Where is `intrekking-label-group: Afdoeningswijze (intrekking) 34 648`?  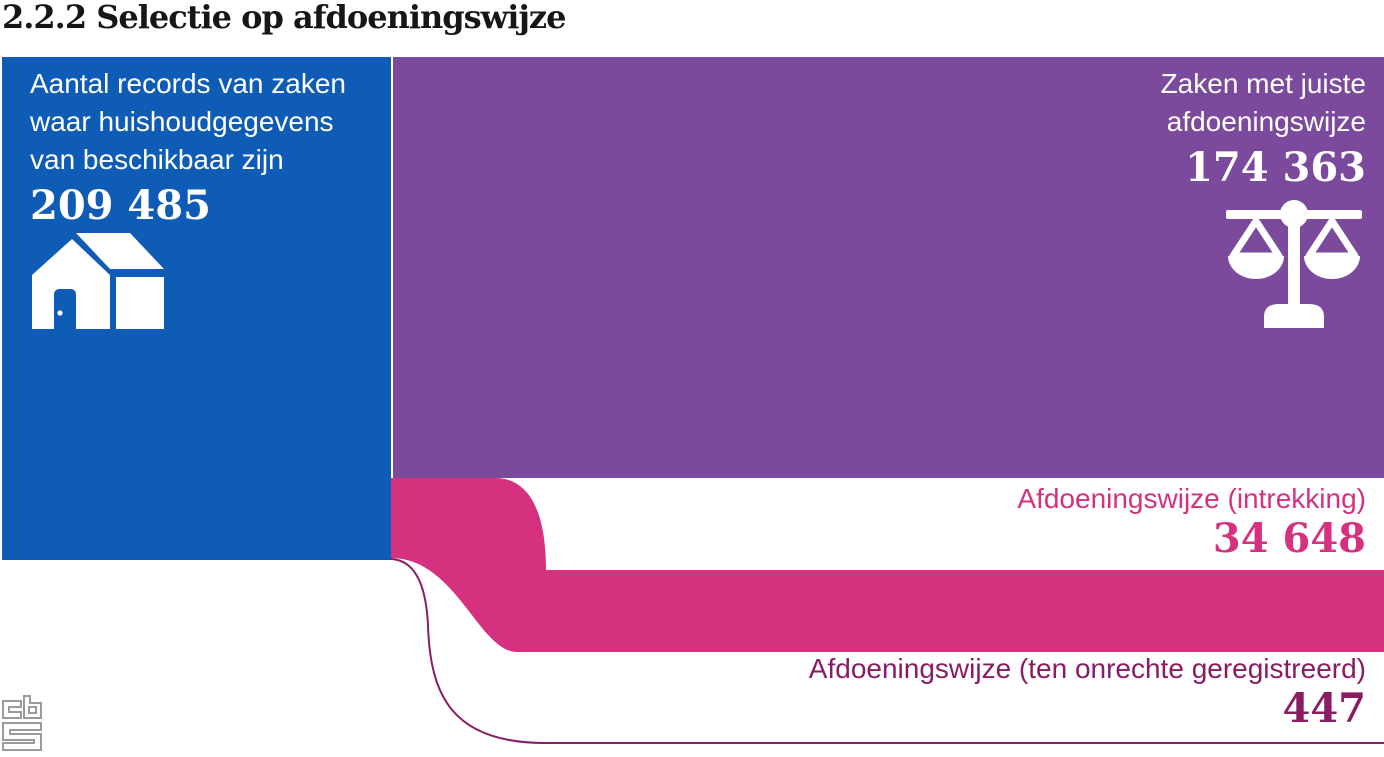 intrekking-label-group: Afdoeningswijze (intrekking) 34 648 is located at coordinates (1191, 522).